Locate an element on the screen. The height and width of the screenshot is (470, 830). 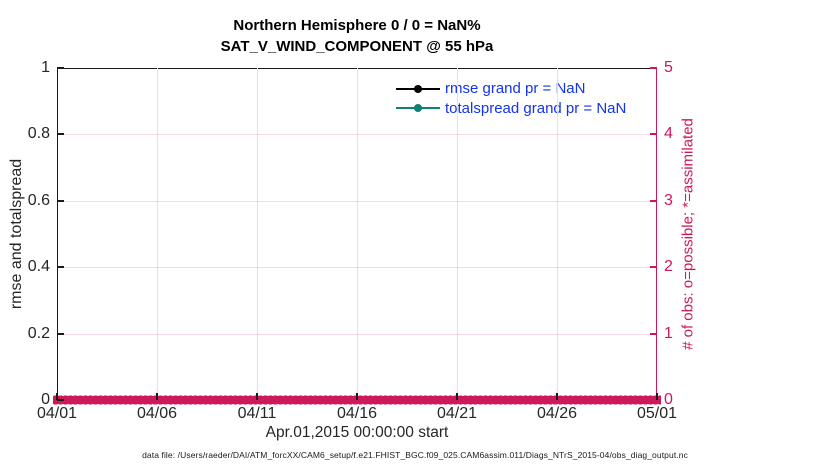
title-line2: SAT_V_WIND_COMPONENT @ 55 hPa is located at coordinates (357, 46).